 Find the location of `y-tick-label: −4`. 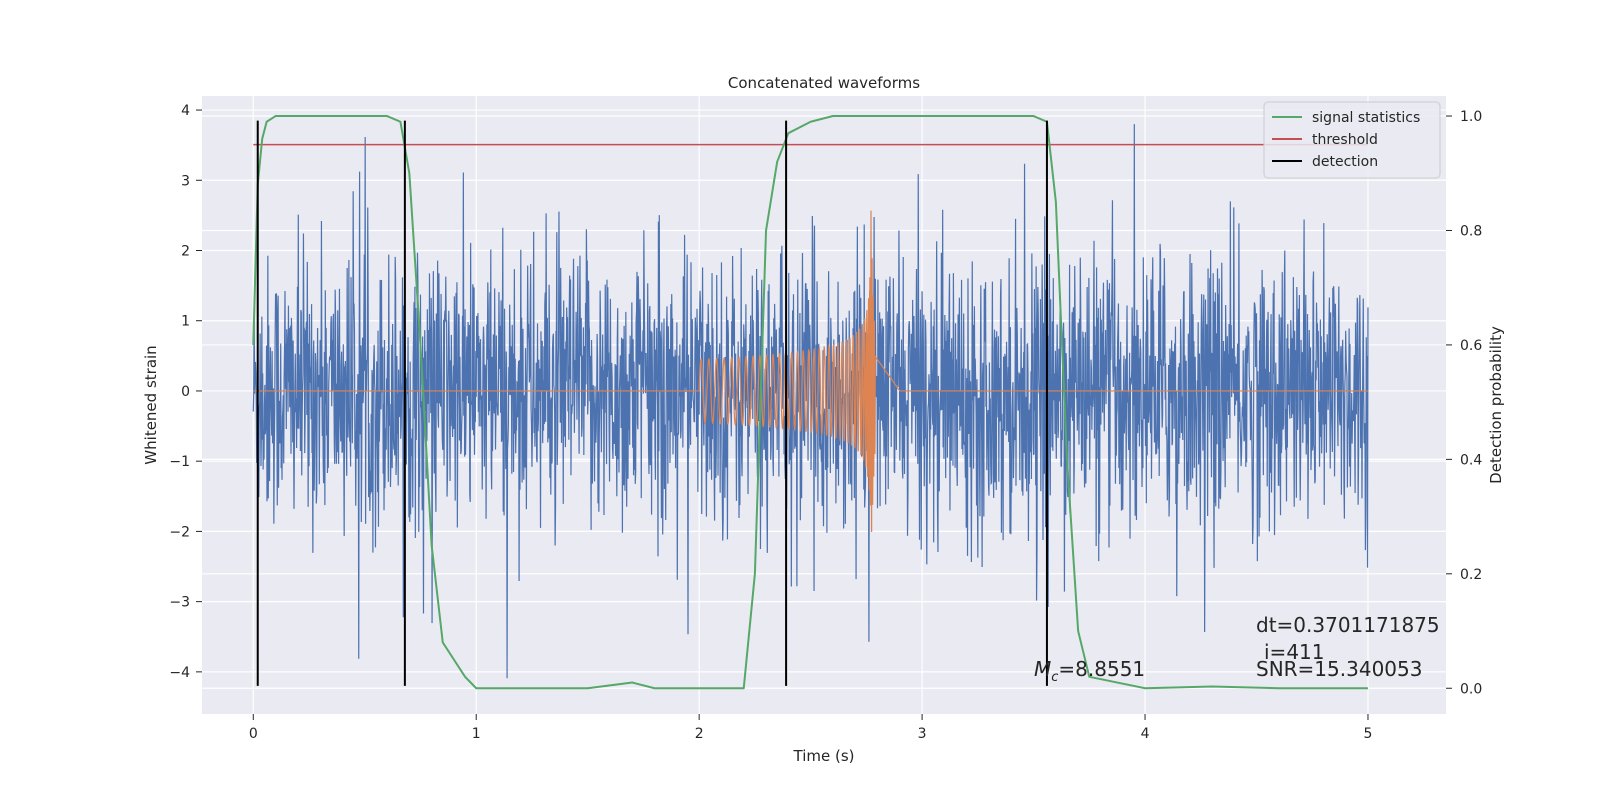

y-tick-label: −4 is located at coordinates (179, 673).